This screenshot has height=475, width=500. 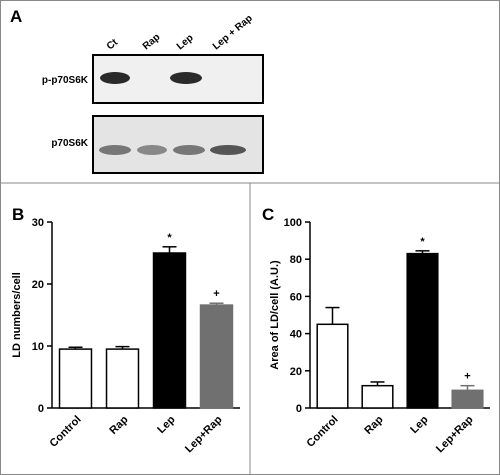 What do you see at coordinates (178, 144) in the screenshot?
I see `blot` at bounding box center [178, 144].